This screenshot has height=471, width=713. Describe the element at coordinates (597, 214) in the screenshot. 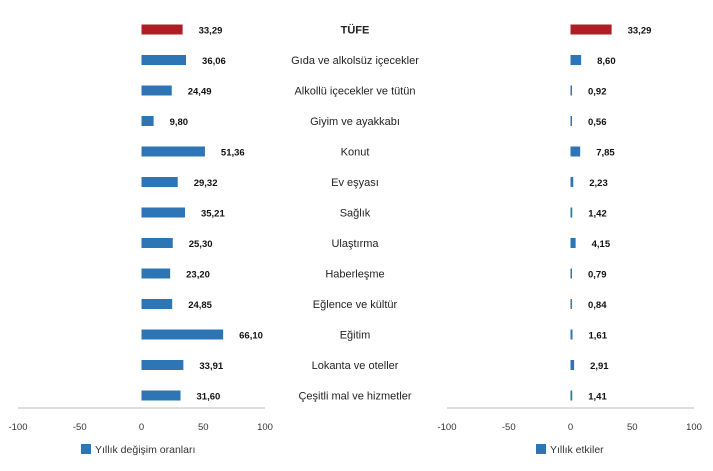

I see `data-label: 1,42` at that location.